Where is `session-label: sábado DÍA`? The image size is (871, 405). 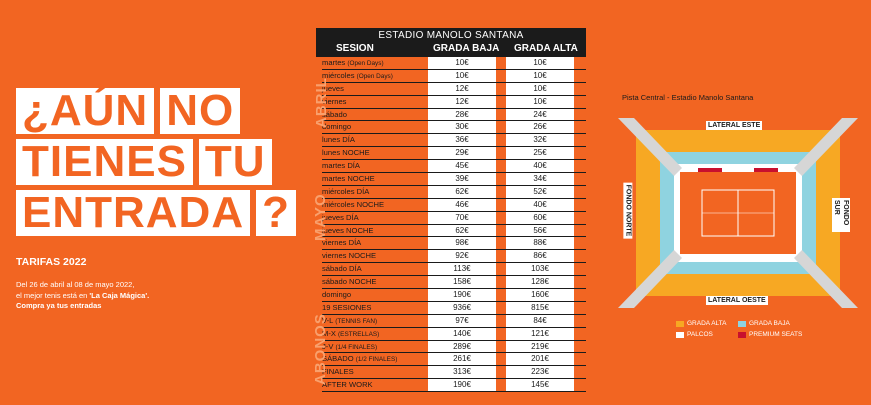 session-label: sábado DÍA is located at coordinates (342, 268).